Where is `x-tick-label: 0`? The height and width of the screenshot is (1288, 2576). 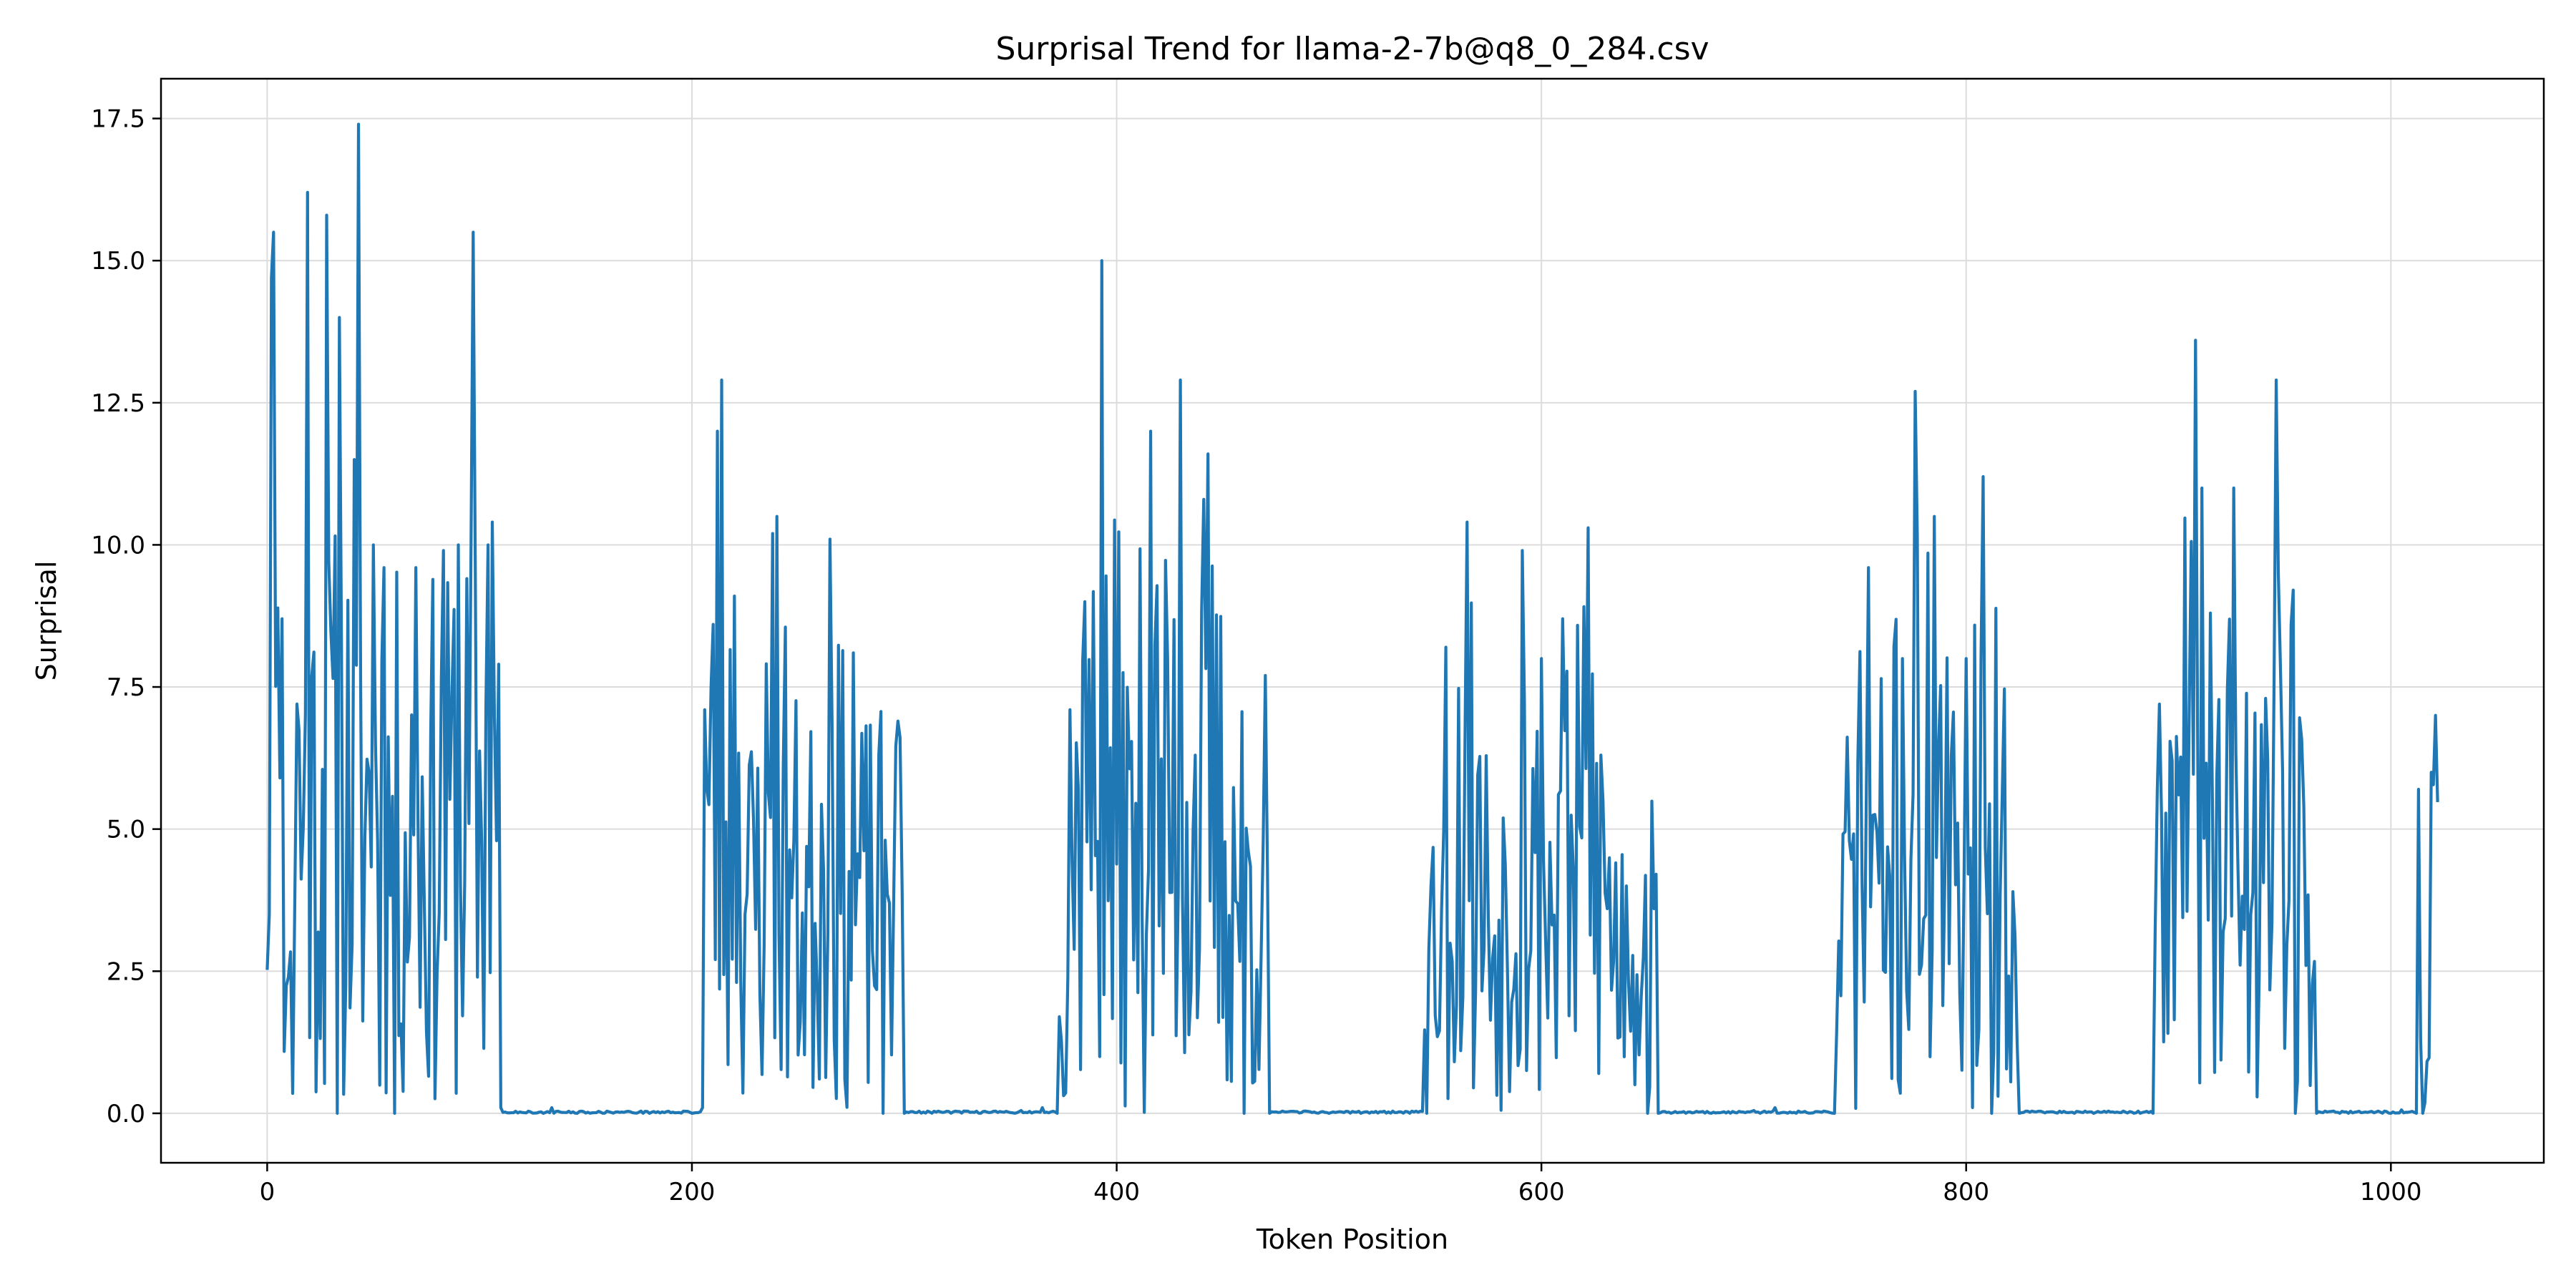
x-tick-label: 0 is located at coordinates (267, 1192).